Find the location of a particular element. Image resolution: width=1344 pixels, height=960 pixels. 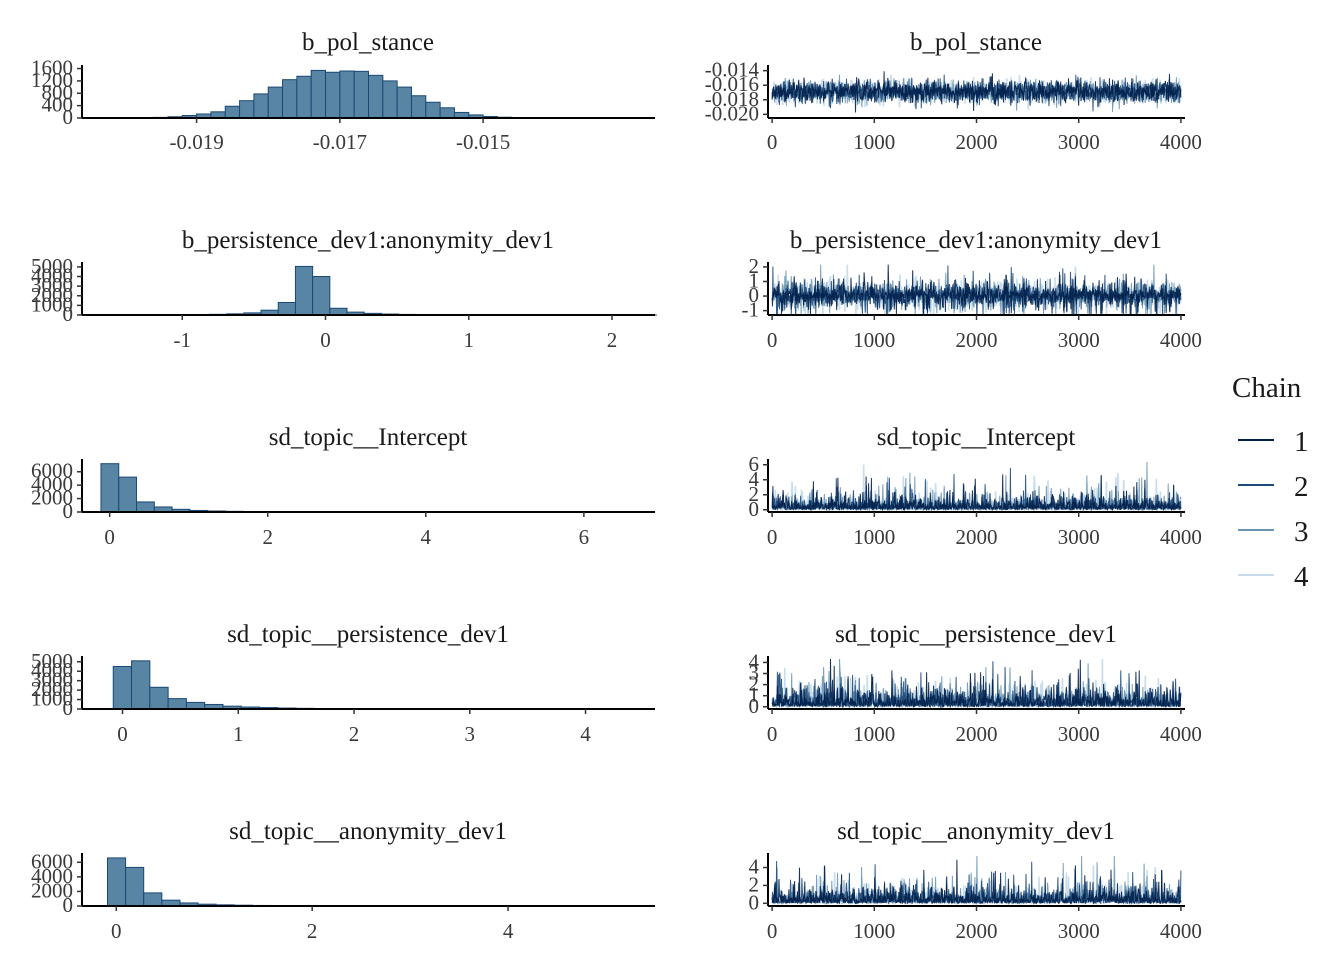

y-tick-label: 6000 is located at coordinates (52, 861).